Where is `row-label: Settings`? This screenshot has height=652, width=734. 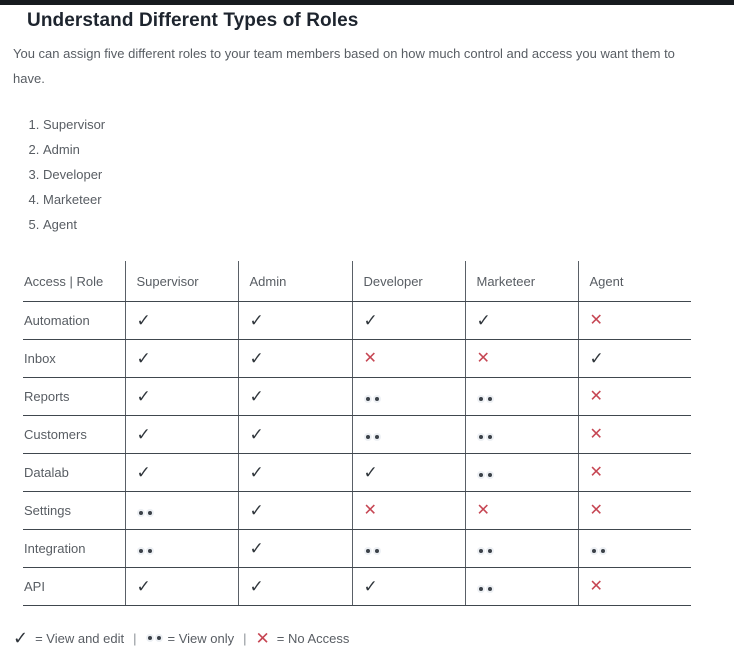
row-label: Settings is located at coordinates (74, 510).